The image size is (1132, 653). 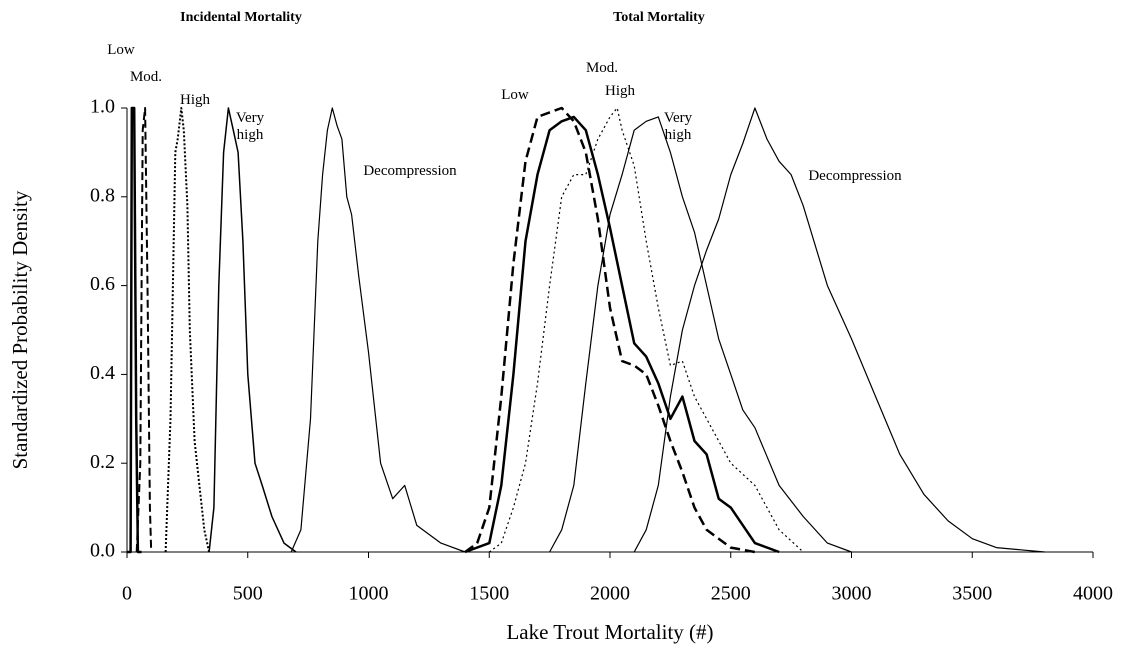 I want to click on y-axis-title: Standardized Probability Density, so click(x=20, y=329).